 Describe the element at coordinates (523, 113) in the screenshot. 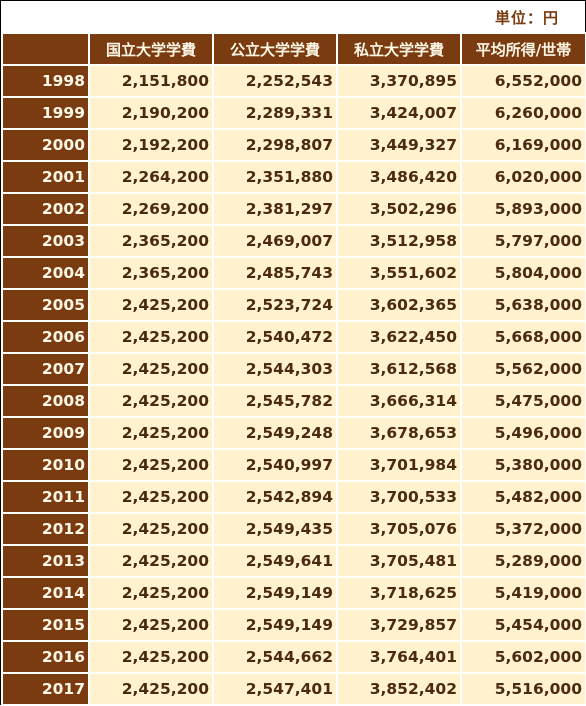

I see `average-income-cell: 6,260,000` at that location.